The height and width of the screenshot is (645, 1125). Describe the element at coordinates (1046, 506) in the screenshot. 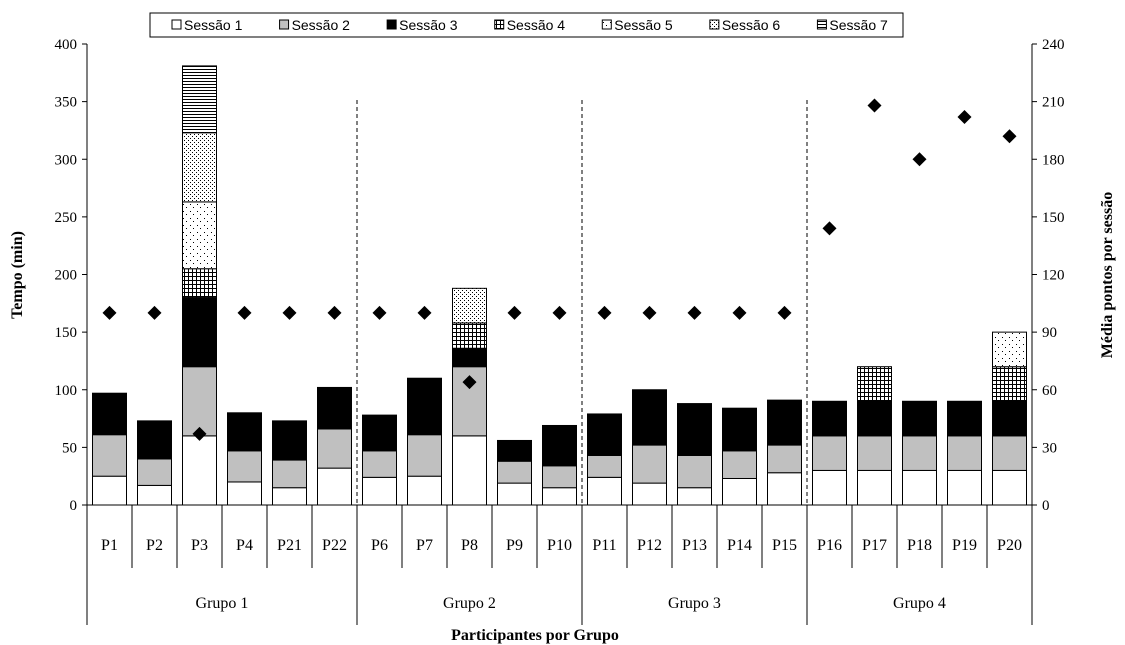

I see `y2-tick-label: 0` at that location.